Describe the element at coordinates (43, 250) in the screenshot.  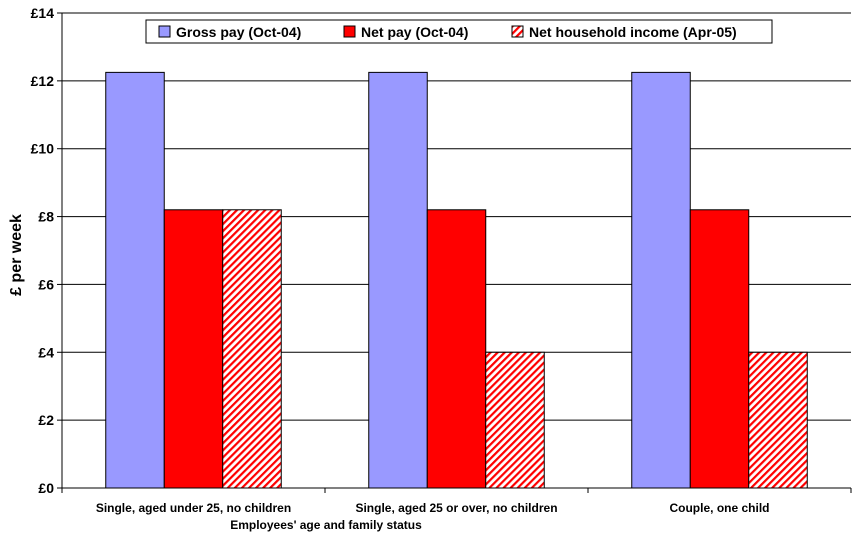
I see `y-tick-labels: £0 £2 £4 £6 £8 £10 £12 £14` at that location.